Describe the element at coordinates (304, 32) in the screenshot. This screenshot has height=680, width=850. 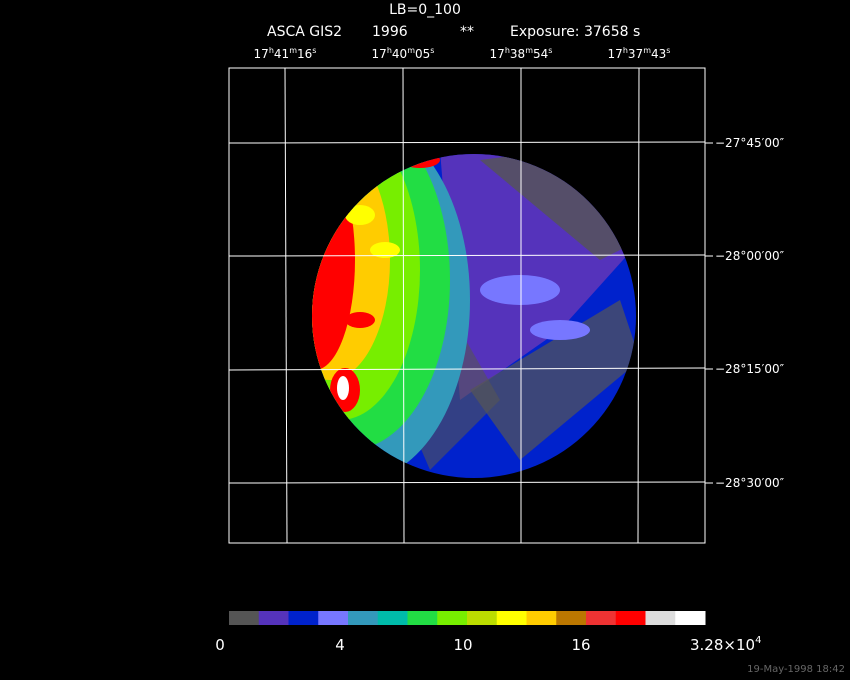
I see `instrument: ASCA GIS2` at that location.